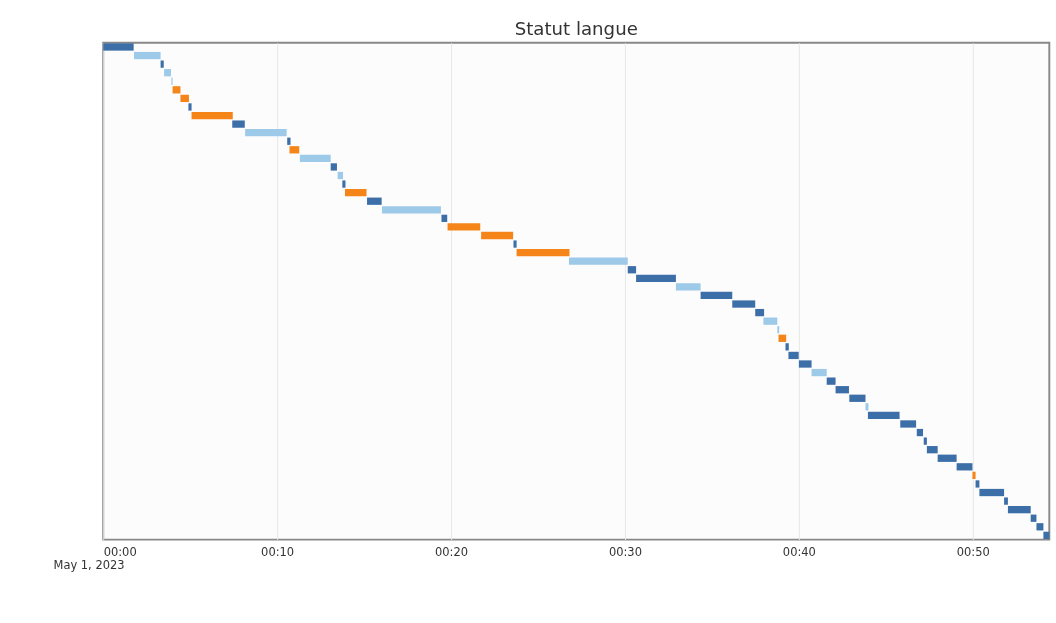 Image resolution: width=1056 pixels, height=623 pixels. Describe the element at coordinates (799, 552) in the screenshot. I see `x-tick-label: 00:40` at that location.